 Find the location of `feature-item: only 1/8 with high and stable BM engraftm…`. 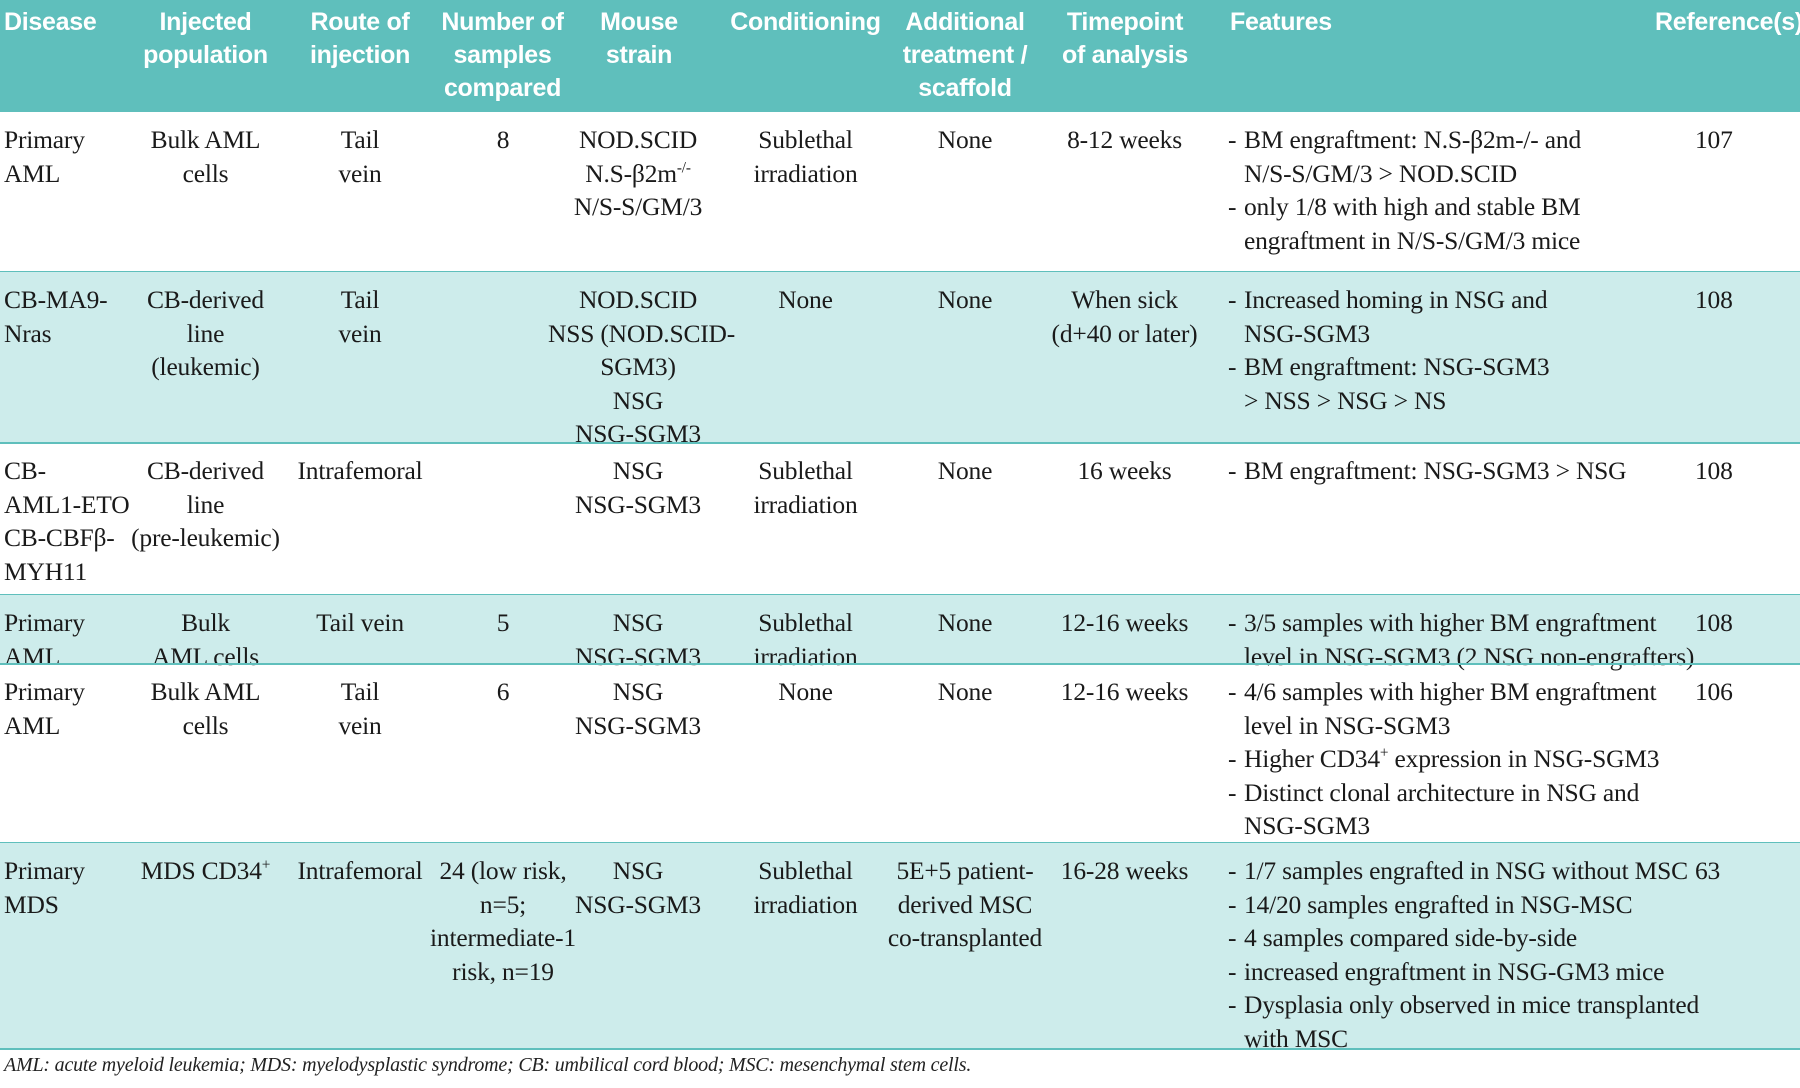

feature-item: only 1/8 with high and stable BM engraftm… is located at coordinates (1463, 223).